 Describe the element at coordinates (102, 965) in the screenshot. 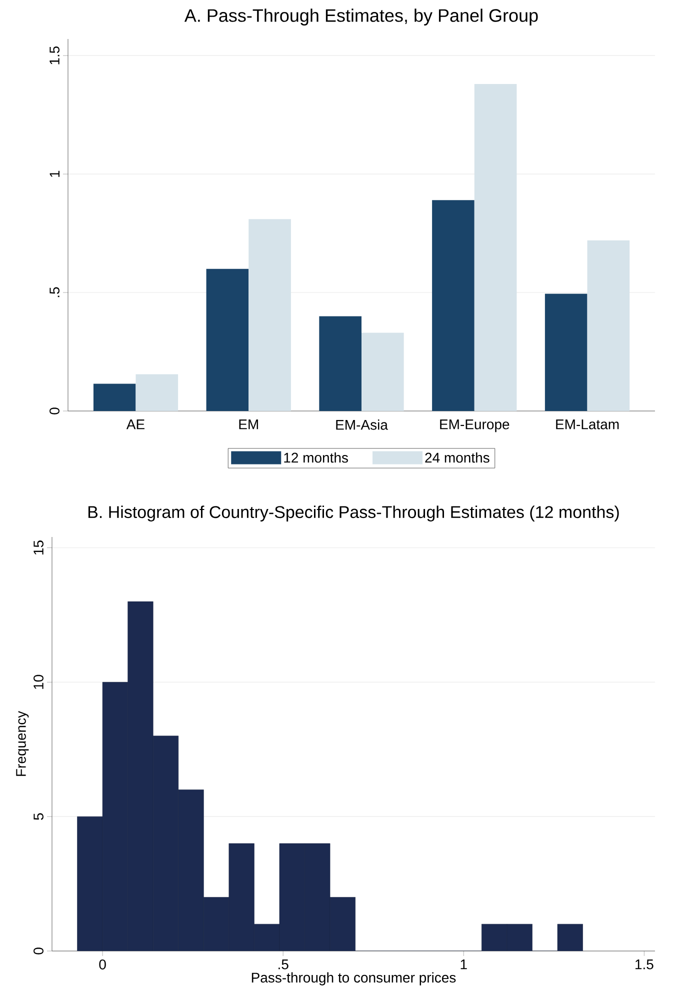

I see `x-tick-label: 0` at that location.